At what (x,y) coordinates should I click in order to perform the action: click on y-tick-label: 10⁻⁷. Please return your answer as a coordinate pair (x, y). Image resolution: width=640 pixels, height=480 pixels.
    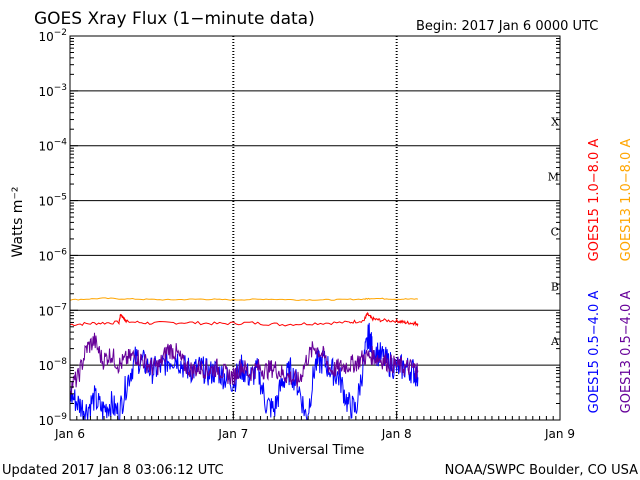
    Looking at the image, I should click on (52, 310).